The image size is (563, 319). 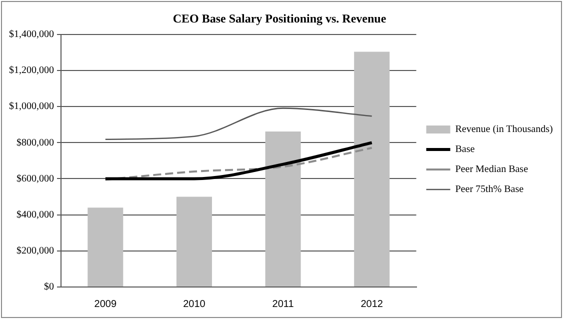 I want to click on x-tick-label: 2010, so click(x=194, y=304).